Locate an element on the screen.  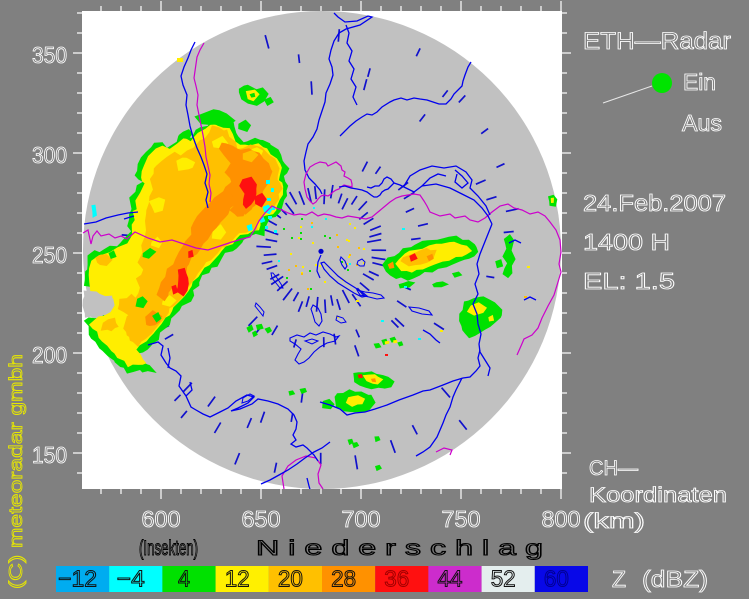
svg-text: EL: 1.5 is located at coordinates (629, 281).